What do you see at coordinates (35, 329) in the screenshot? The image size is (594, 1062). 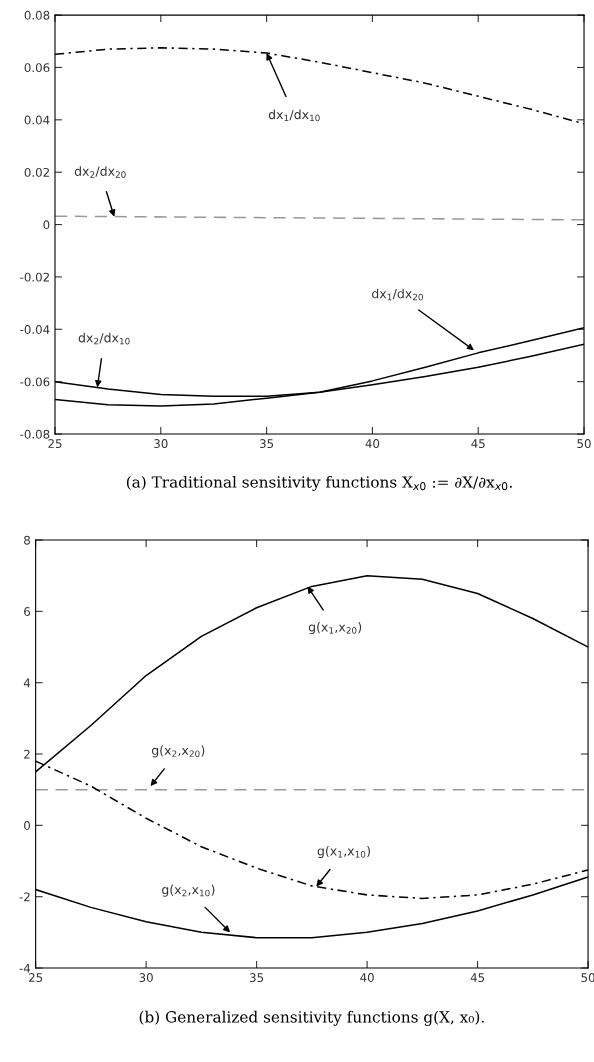 I see `y-tick-label: -0.04` at bounding box center [35, 329].